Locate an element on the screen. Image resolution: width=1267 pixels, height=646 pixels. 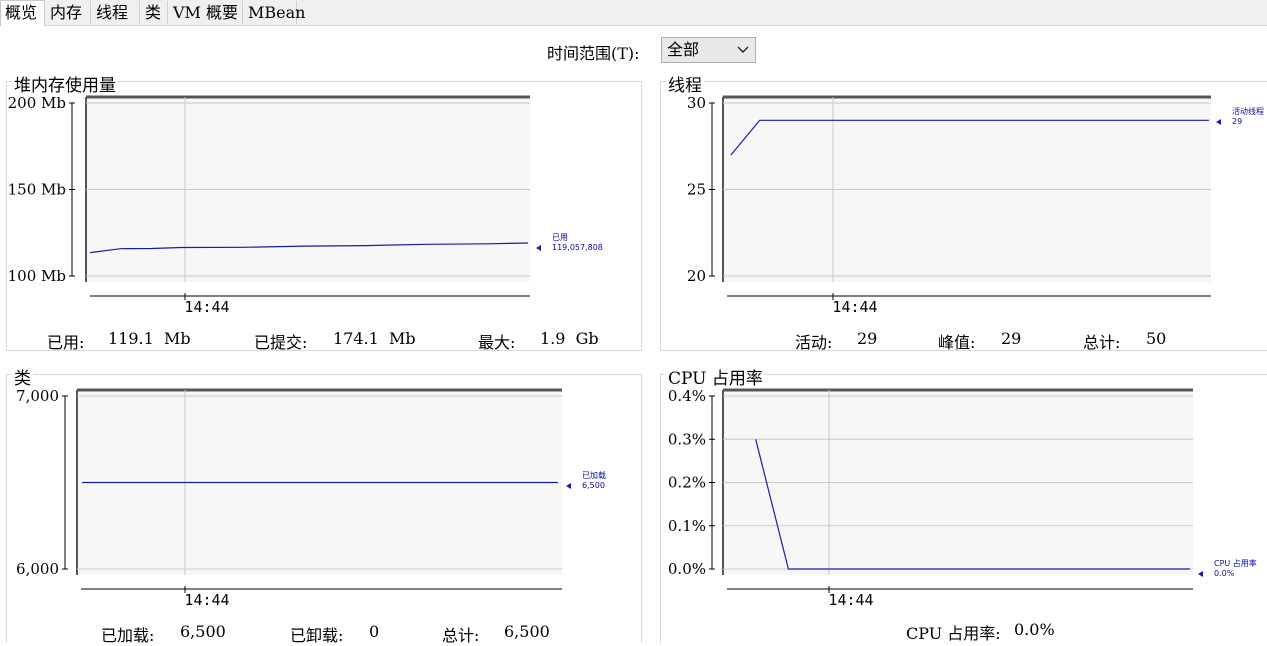
time-range-label: 时间范围(T): is located at coordinates (593, 53).